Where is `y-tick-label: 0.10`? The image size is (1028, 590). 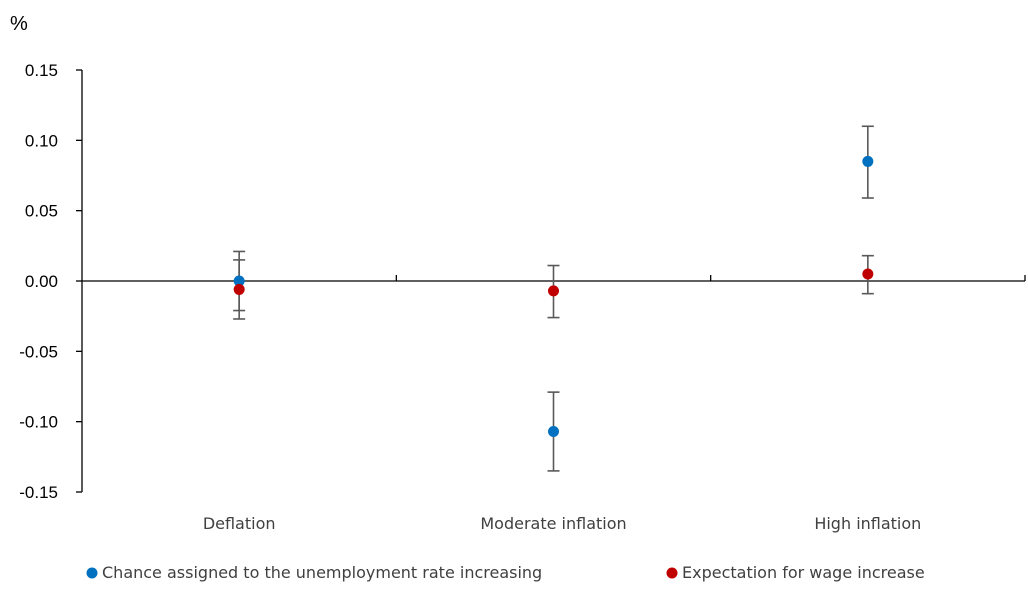
y-tick-label: 0.10 is located at coordinates (41, 140).